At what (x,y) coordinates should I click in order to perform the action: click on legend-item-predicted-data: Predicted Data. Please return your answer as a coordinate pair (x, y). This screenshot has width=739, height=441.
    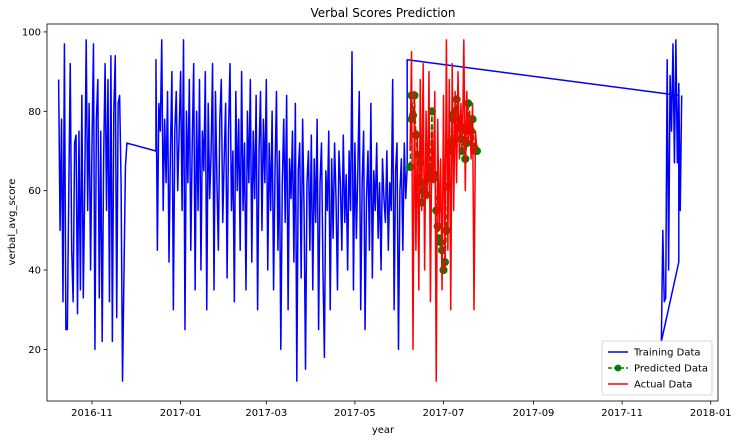
    Looking at the image, I should click on (658, 369).